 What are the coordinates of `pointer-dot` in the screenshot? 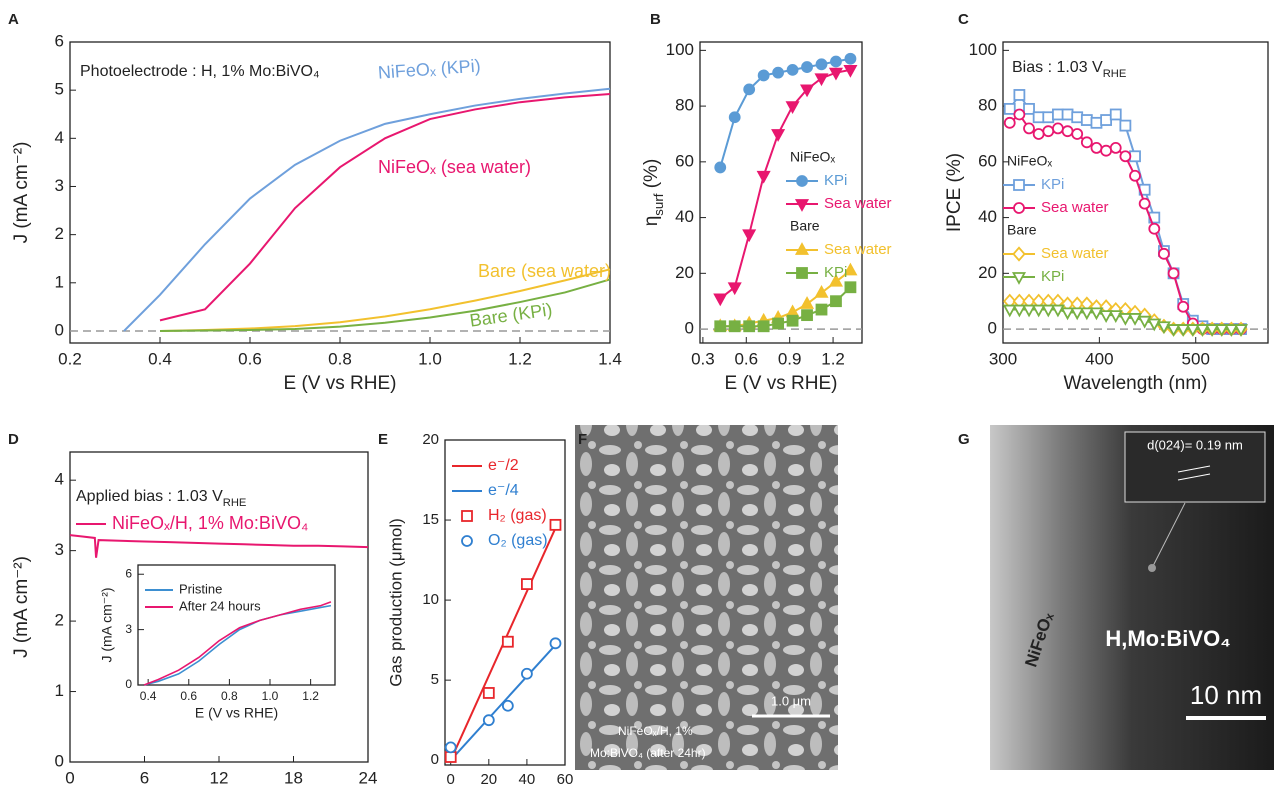 It's located at (1152, 568).